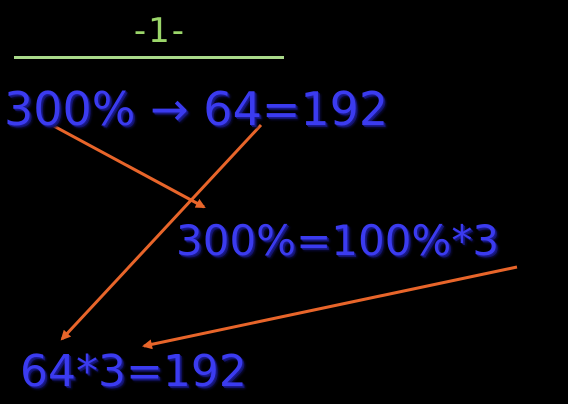 This screenshot has width=568, height=404. Describe the element at coordinates (127, 165) in the screenshot. I see `arrow-percent-to-expanded` at that location.